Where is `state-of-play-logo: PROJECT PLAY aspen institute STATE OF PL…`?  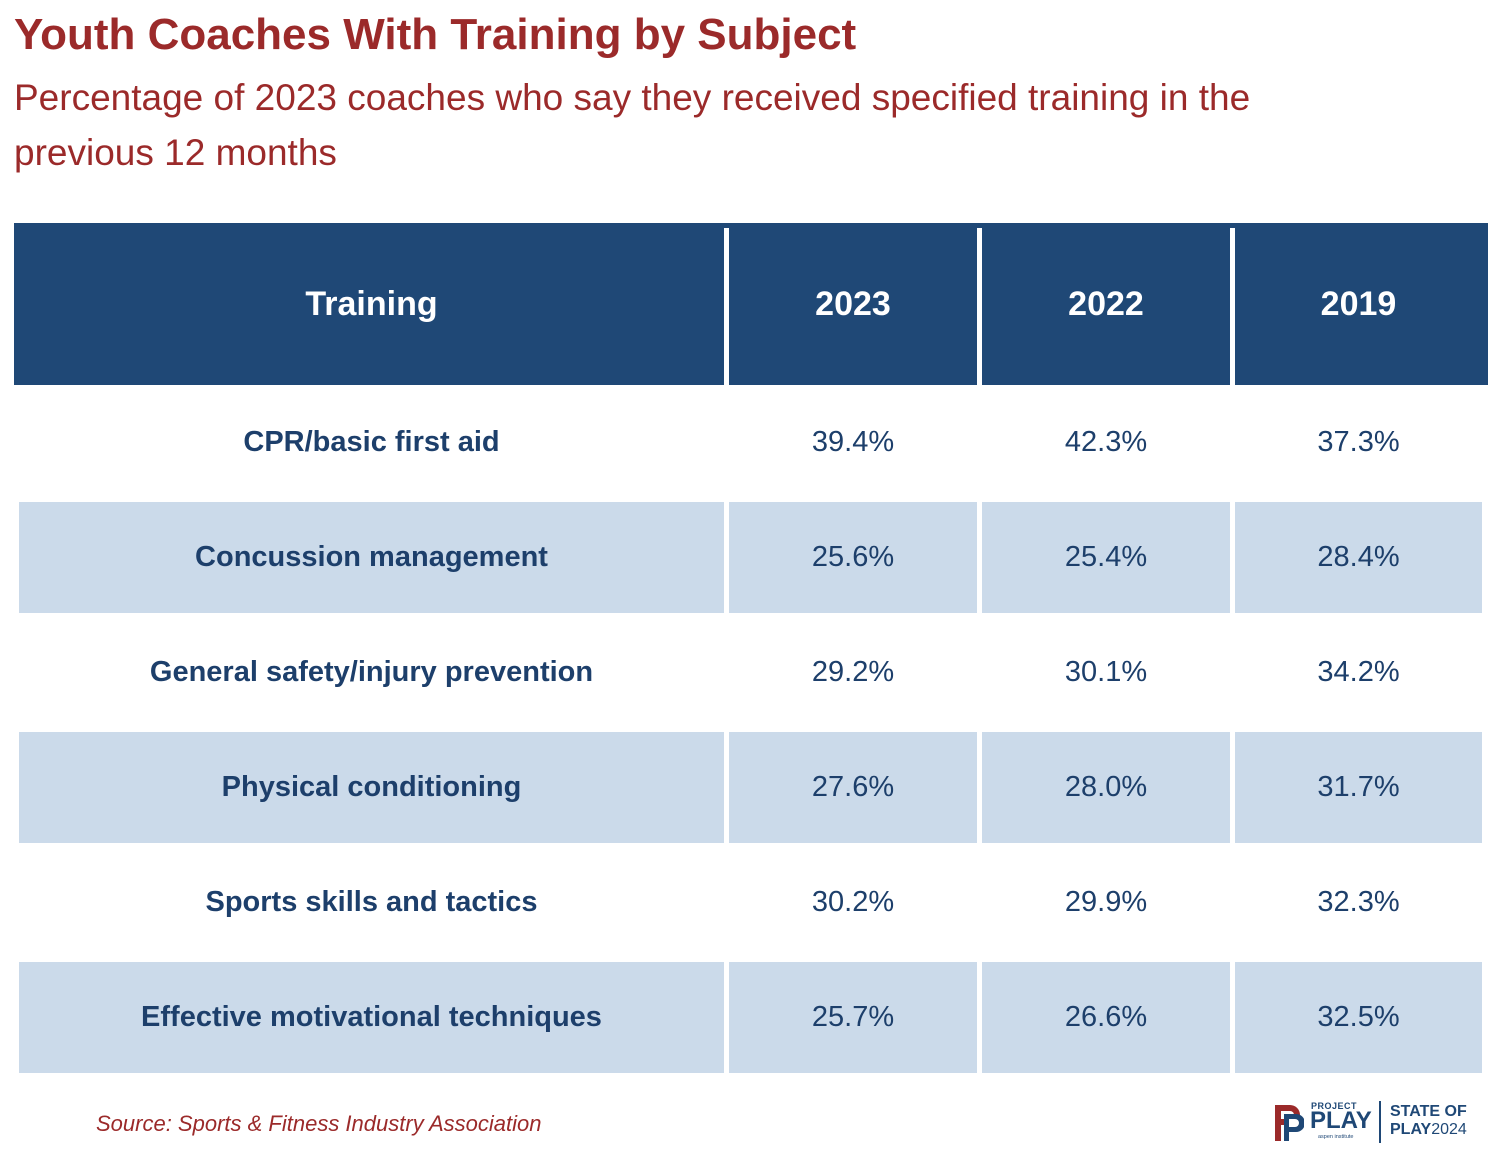
state-of-play-logo: PROJECT PLAY aspen institute STATE OF PL… is located at coordinates (1374, 1122).